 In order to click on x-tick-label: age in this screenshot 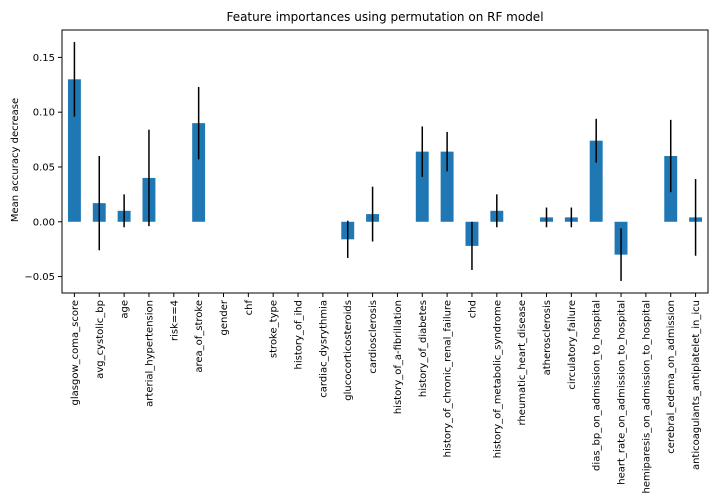, I will do `click(125, 309)`.